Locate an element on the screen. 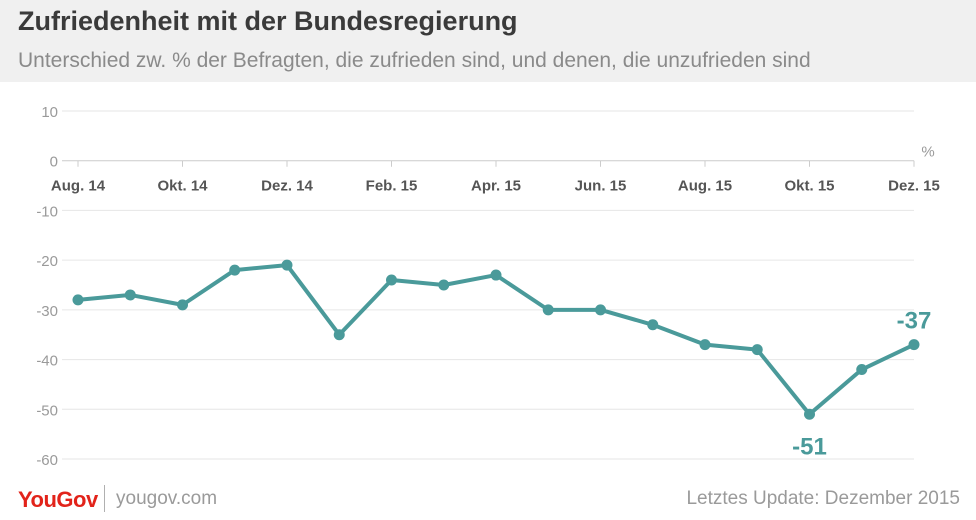 Image resolution: width=976 pixels, height=520 pixels. y-tick-label: -20 is located at coordinates (47, 261).